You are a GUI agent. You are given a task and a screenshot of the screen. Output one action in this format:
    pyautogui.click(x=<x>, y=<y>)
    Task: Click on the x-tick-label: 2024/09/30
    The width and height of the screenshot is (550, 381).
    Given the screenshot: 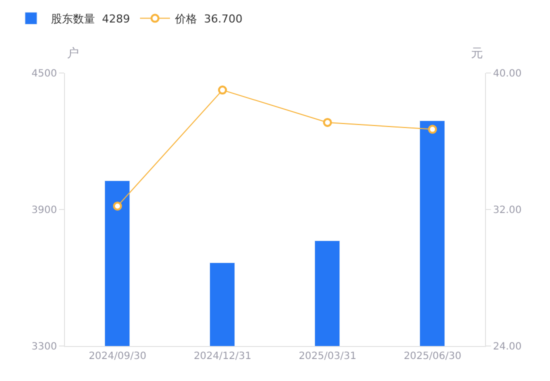 What is the action you would take?
    pyautogui.click(x=117, y=356)
    